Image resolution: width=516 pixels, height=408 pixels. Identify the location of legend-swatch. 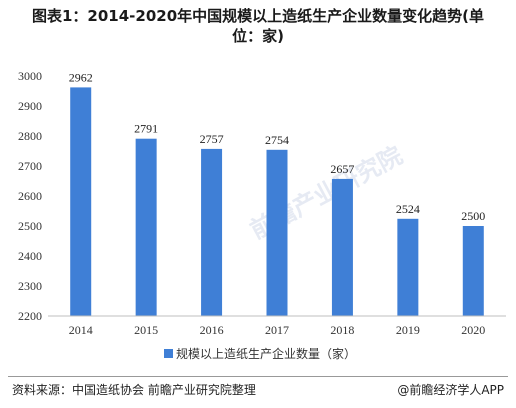
(168, 353).